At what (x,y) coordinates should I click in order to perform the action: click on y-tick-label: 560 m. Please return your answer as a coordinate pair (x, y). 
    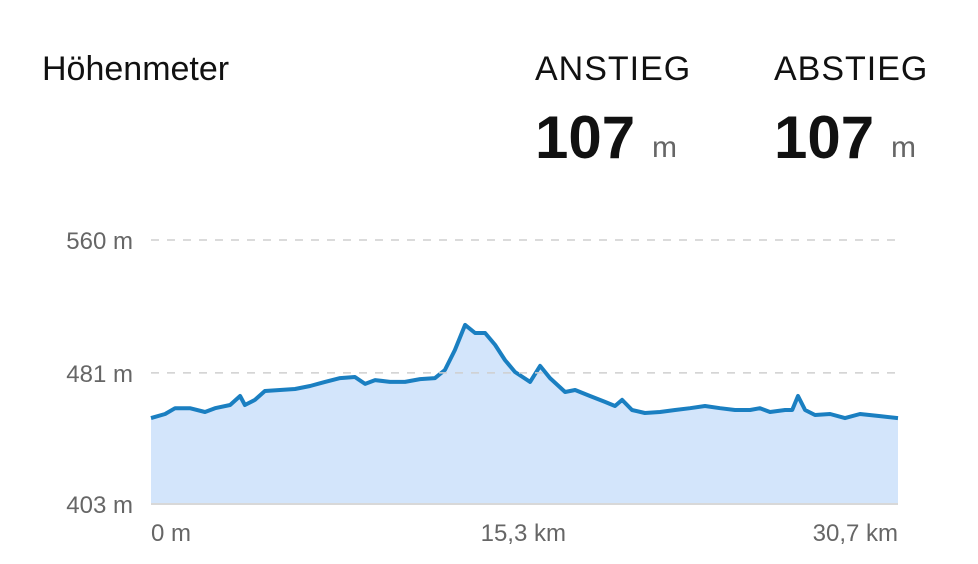
    Looking at the image, I should click on (99, 241).